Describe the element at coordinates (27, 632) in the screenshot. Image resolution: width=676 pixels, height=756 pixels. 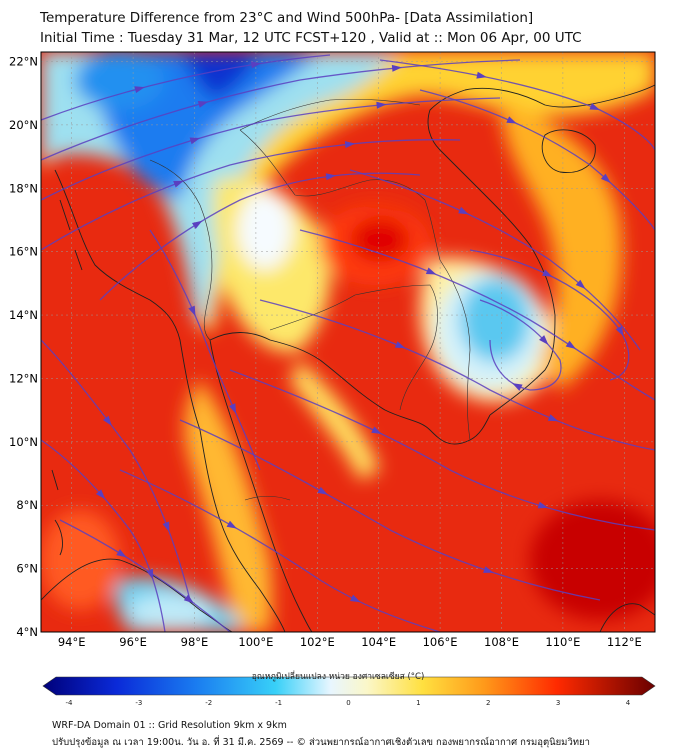
I see `lat-label: 4°N` at that location.